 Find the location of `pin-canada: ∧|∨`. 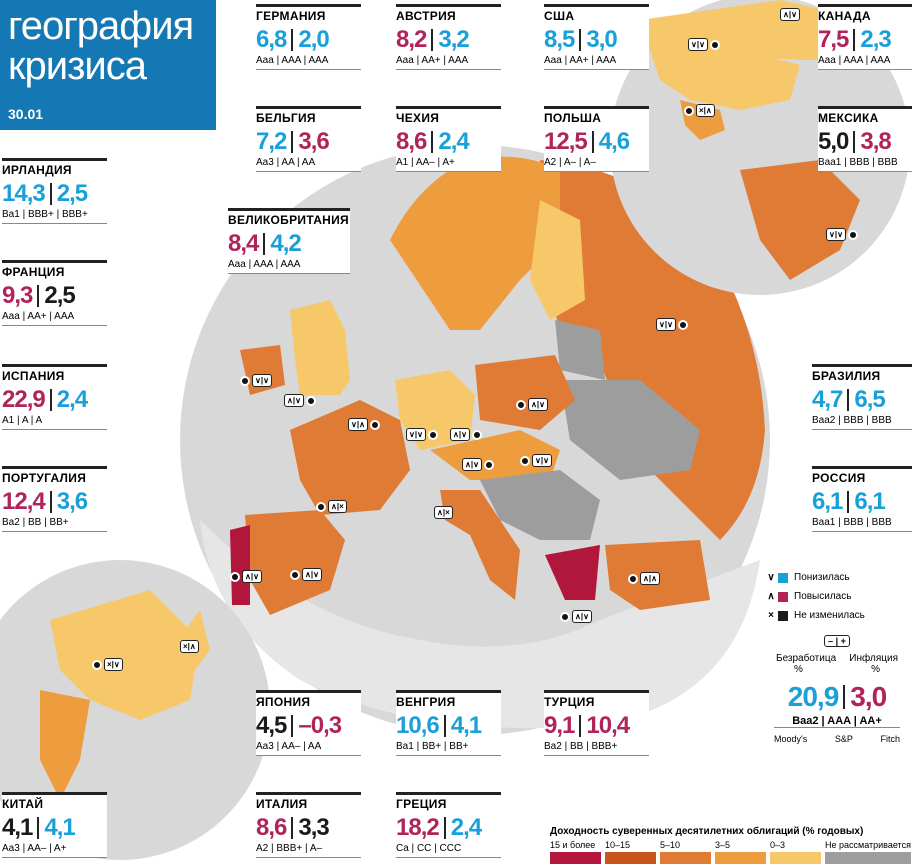

pin-canada: ∧|∨ is located at coordinates (790, 14).